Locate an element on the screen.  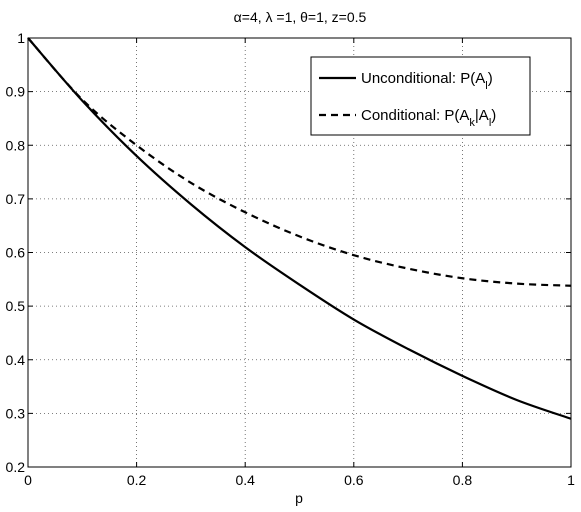
chart-title: α=4, λ =1, θ=1, z=0.5 is located at coordinates (300, 17).